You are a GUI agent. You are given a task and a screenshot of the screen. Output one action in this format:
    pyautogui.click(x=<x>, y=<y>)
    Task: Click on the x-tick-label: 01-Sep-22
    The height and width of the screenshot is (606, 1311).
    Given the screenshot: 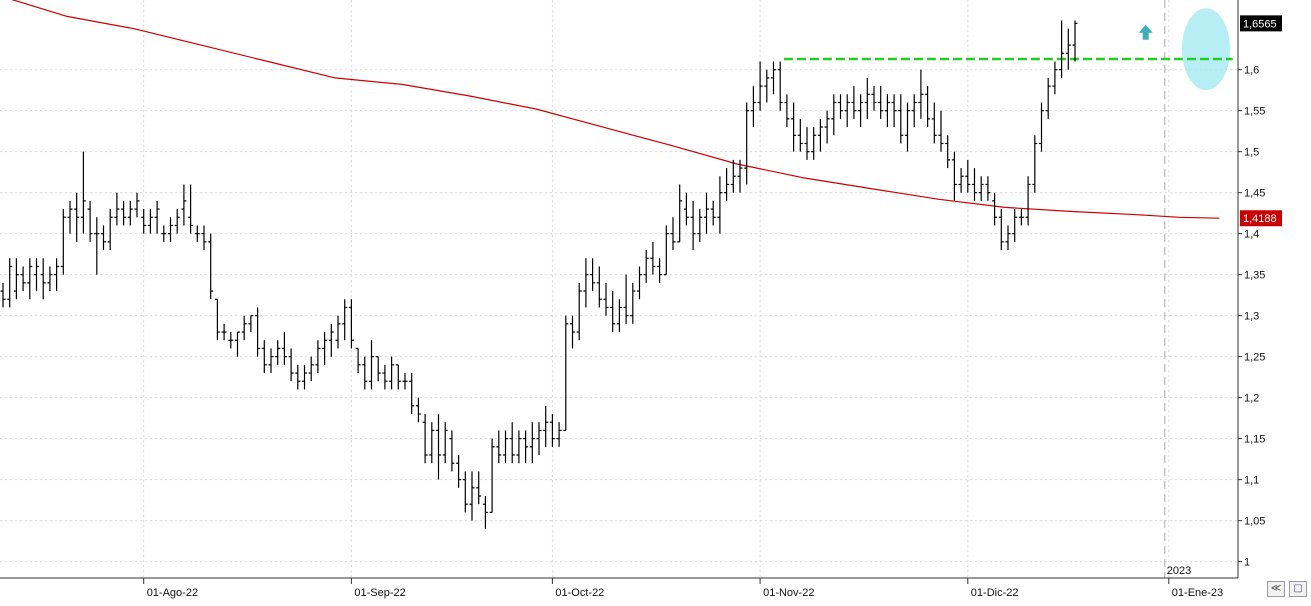 What is the action you would take?
    pyautogui.click(x=379, y=593)
    